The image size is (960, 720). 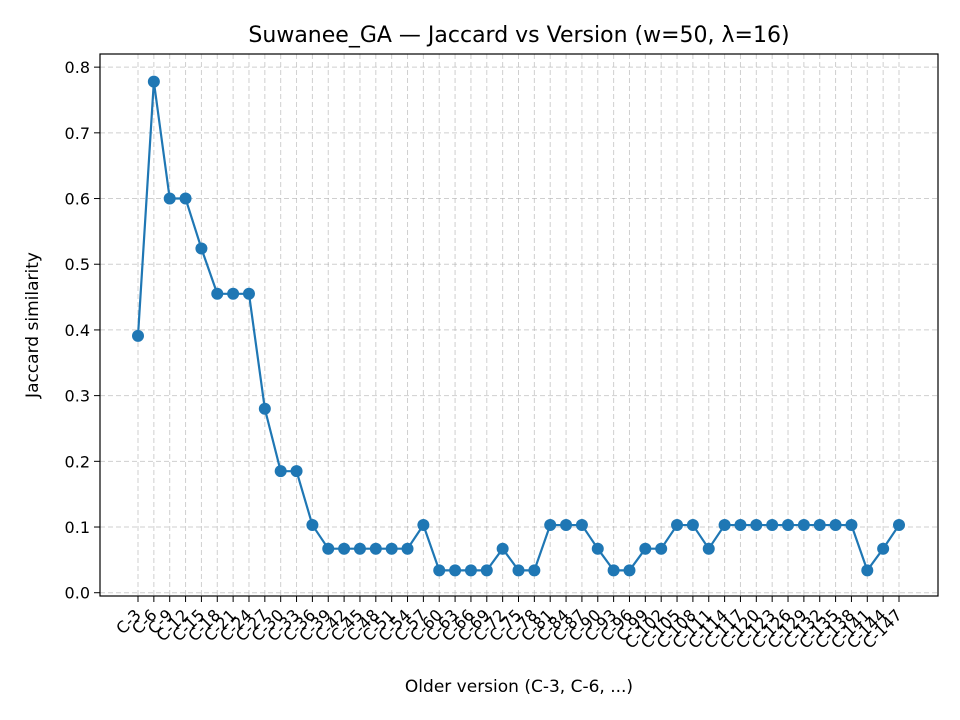 What do you see at coordinates (77, 593) in the screenshot?
I see `y-tick-label: 0.0` at bounding box center [77, 593].